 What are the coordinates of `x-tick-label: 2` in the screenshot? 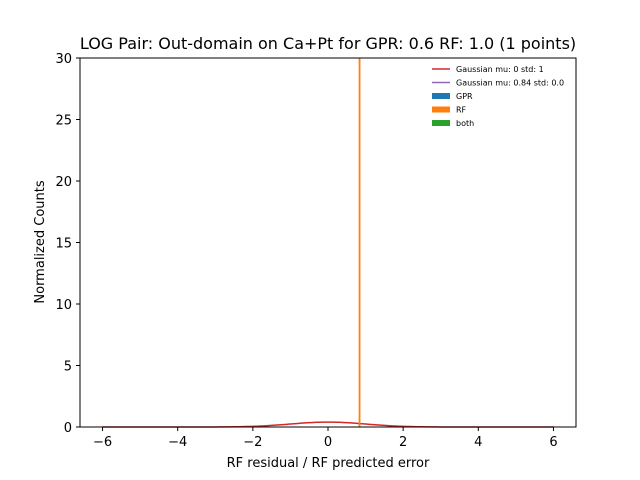 It's located at (403, 442).